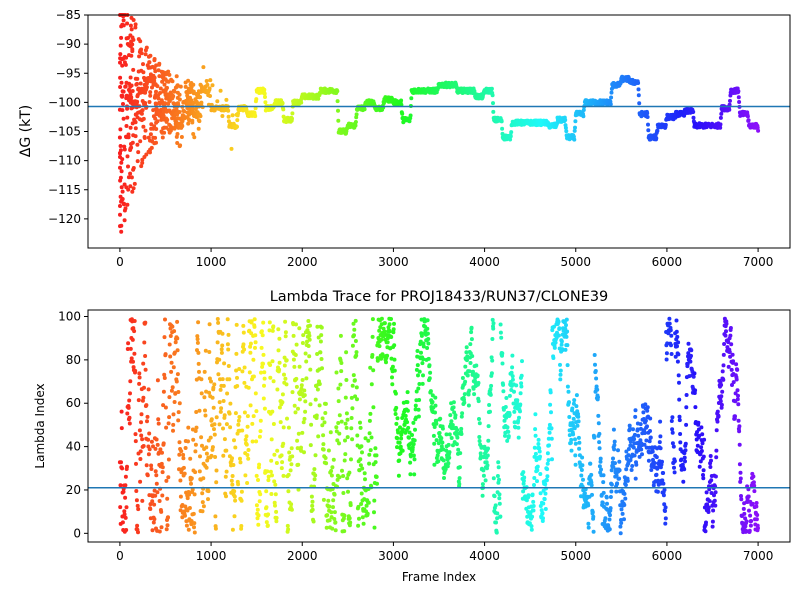  What do you see at coordinates (68, 44) in the screenshot?
I see `dg-y-tick-label: −90` at bounding box center [68, 44].